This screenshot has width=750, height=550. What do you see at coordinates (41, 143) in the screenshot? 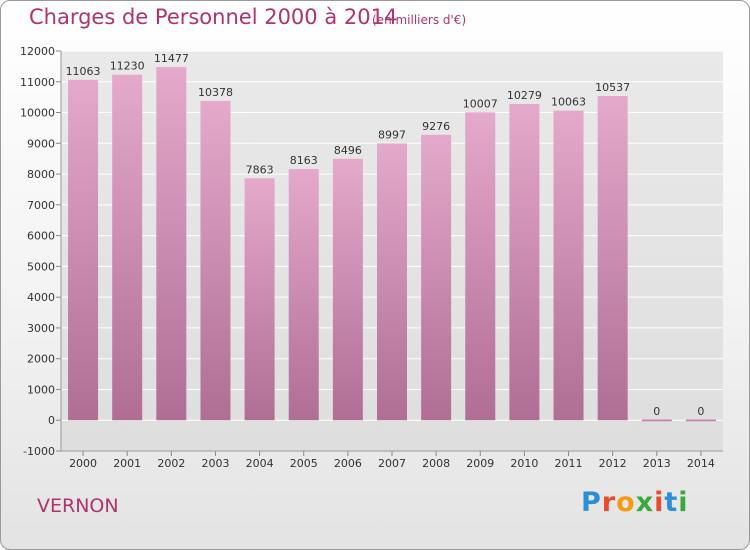
I see `y-tick-label: 9000` at bounding box center [41, 143].